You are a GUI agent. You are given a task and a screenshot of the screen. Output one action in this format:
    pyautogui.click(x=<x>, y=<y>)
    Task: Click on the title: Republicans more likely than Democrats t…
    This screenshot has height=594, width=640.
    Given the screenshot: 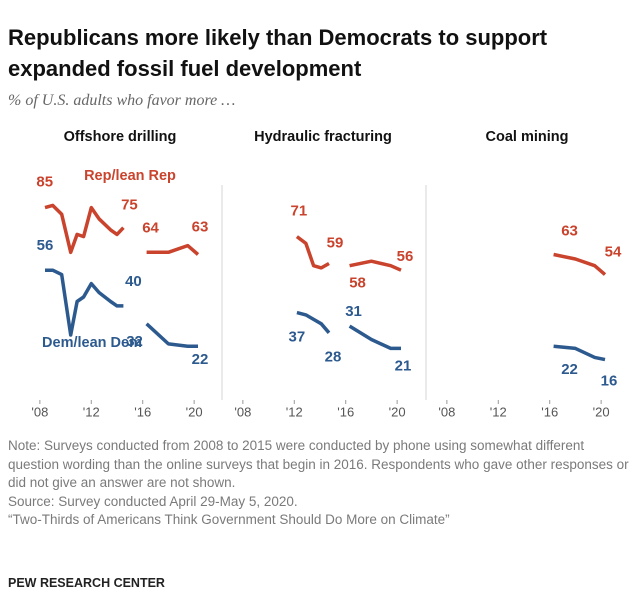 What is the action you would take?
    pyautogui.click(x=278, y=53)
    